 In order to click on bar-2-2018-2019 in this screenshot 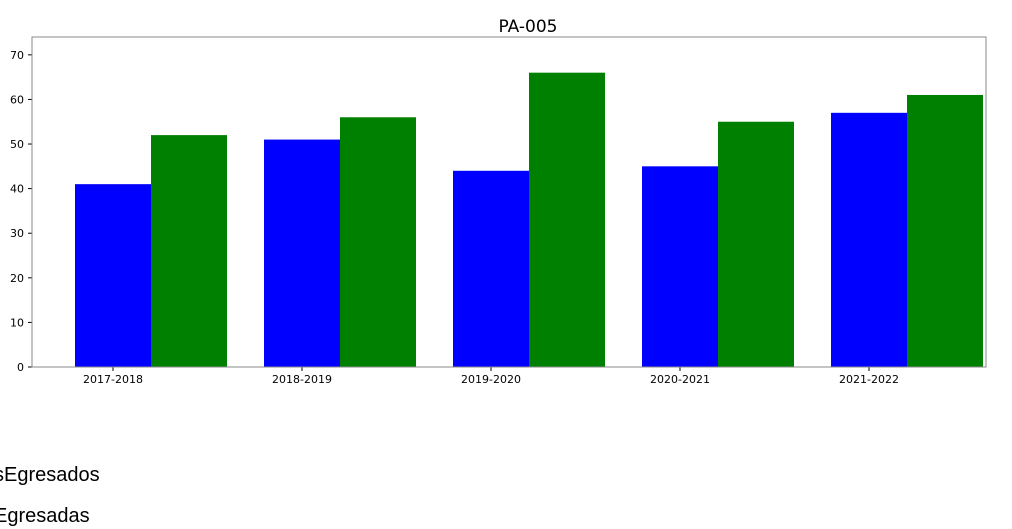, I will do `click(378, 242)`.